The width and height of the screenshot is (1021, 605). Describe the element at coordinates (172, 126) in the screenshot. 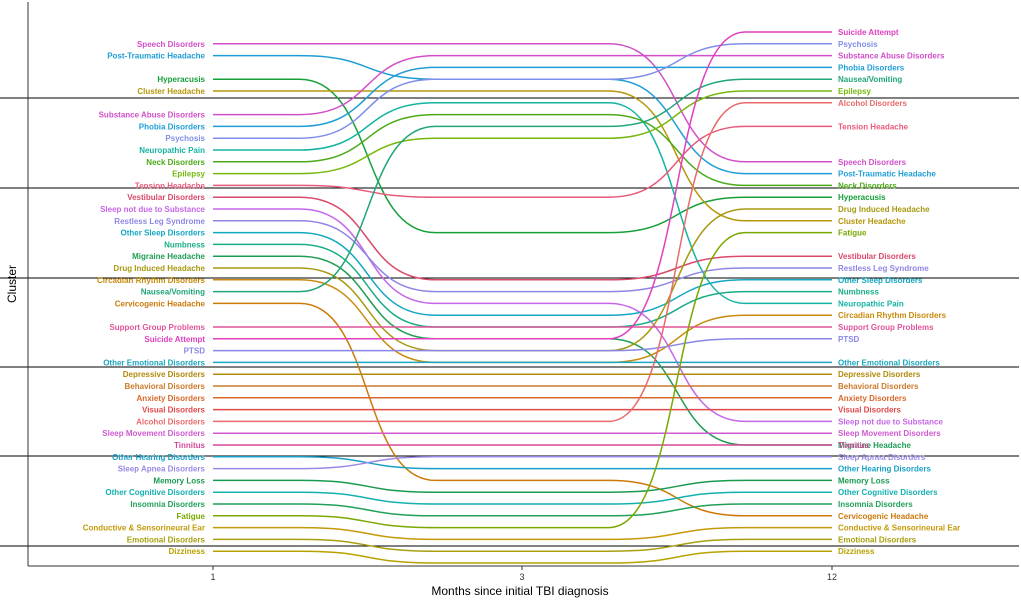

I see `series-label-left: Phobia Disorders` at that location.